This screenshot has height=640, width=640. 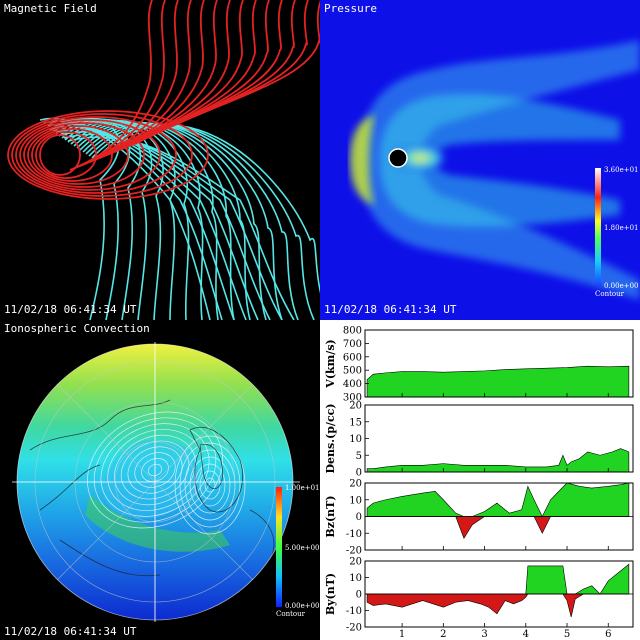 I want to click on y-axis-label: By(nT), so click(x=330, y=594).